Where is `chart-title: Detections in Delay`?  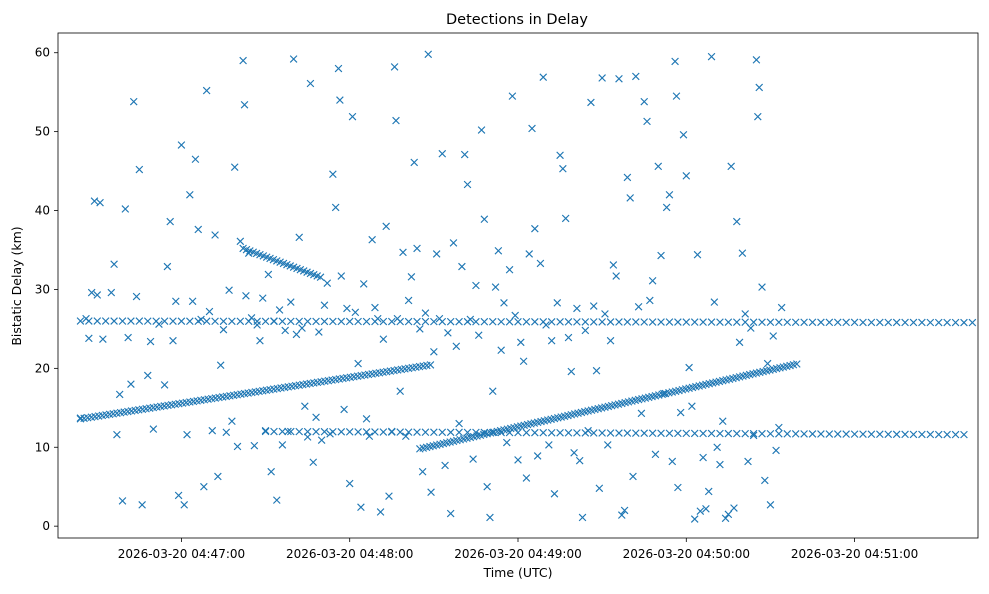 chart-title: Detections in Delay is located at coordinates (517, 20).